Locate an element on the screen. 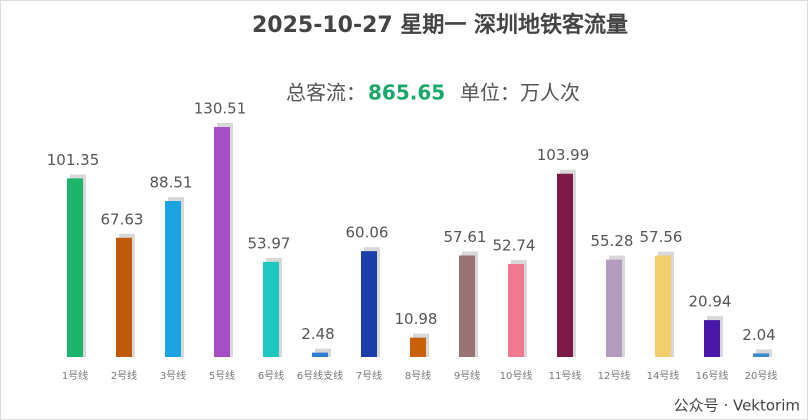  value-label: 103.99 is located at coordinates (563, 155).